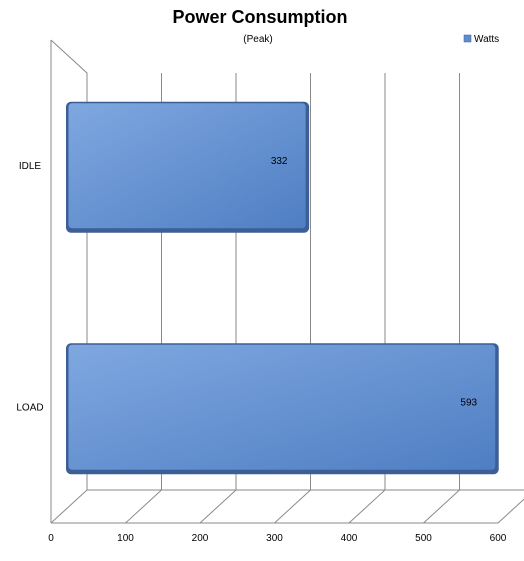 The height and width of the screenshot is (561, 524). I want to click on legend-label: Watts, so click(486, 39).